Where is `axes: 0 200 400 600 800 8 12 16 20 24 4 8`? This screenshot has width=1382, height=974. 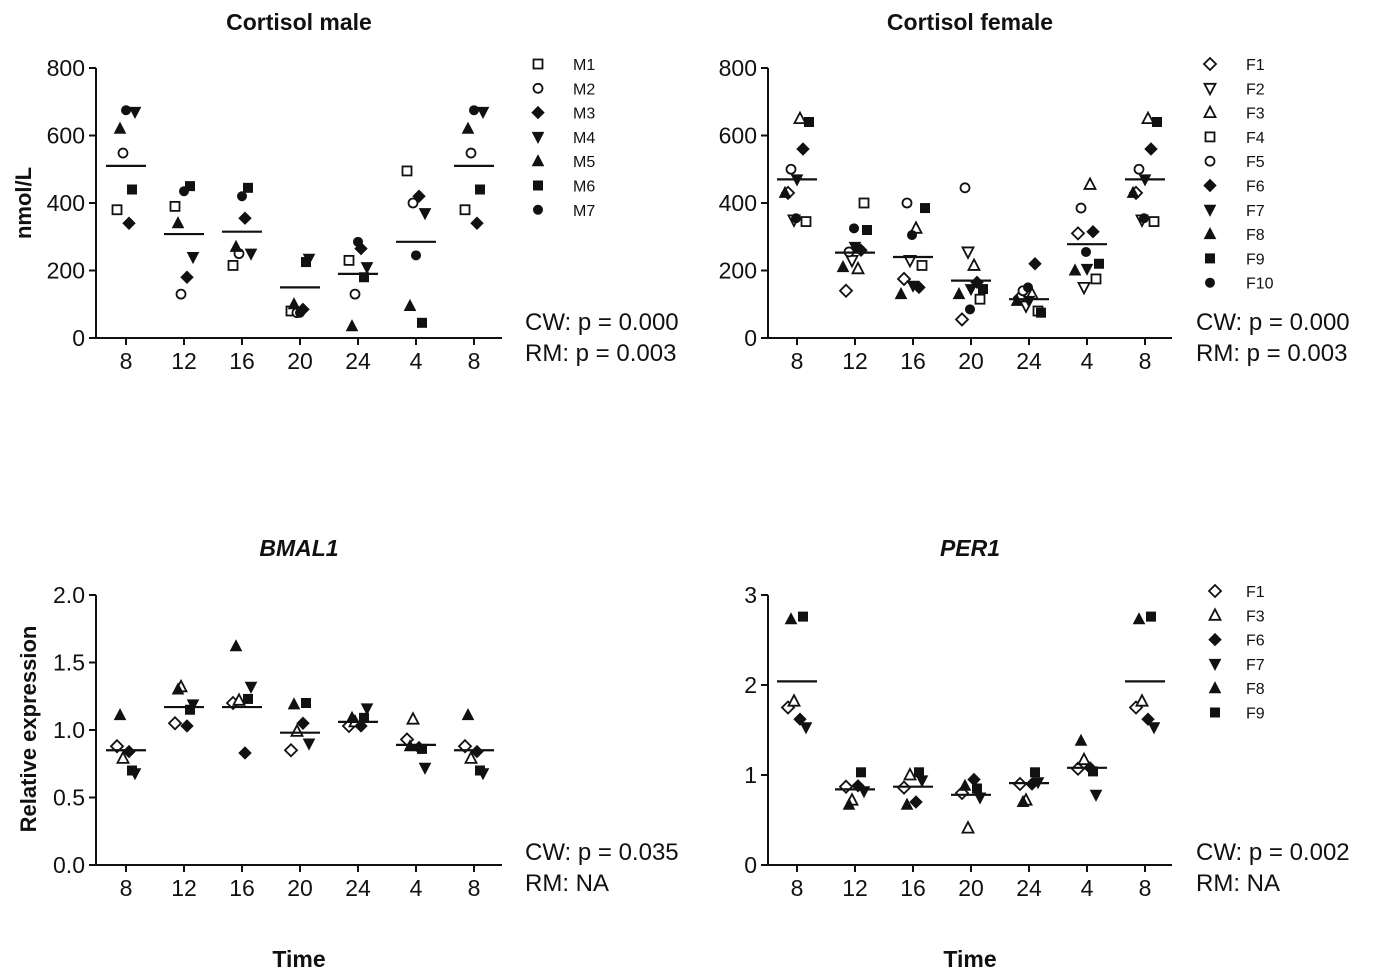 axes: 0 200 400 600 800 8 12 16 20 24 4 8 is located at coordinates (274, 214).